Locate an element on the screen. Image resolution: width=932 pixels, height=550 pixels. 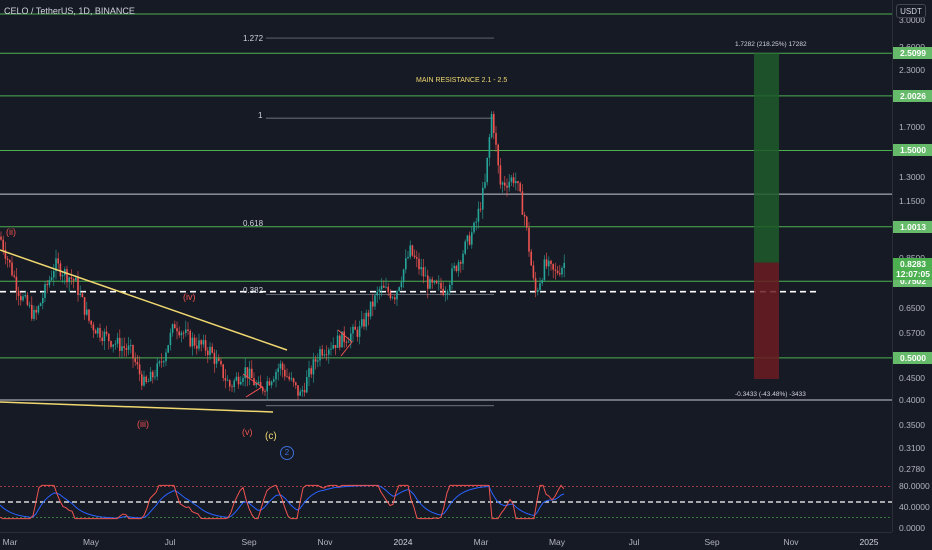
wave-2-label: 2 is located at coordinates (287, 453).